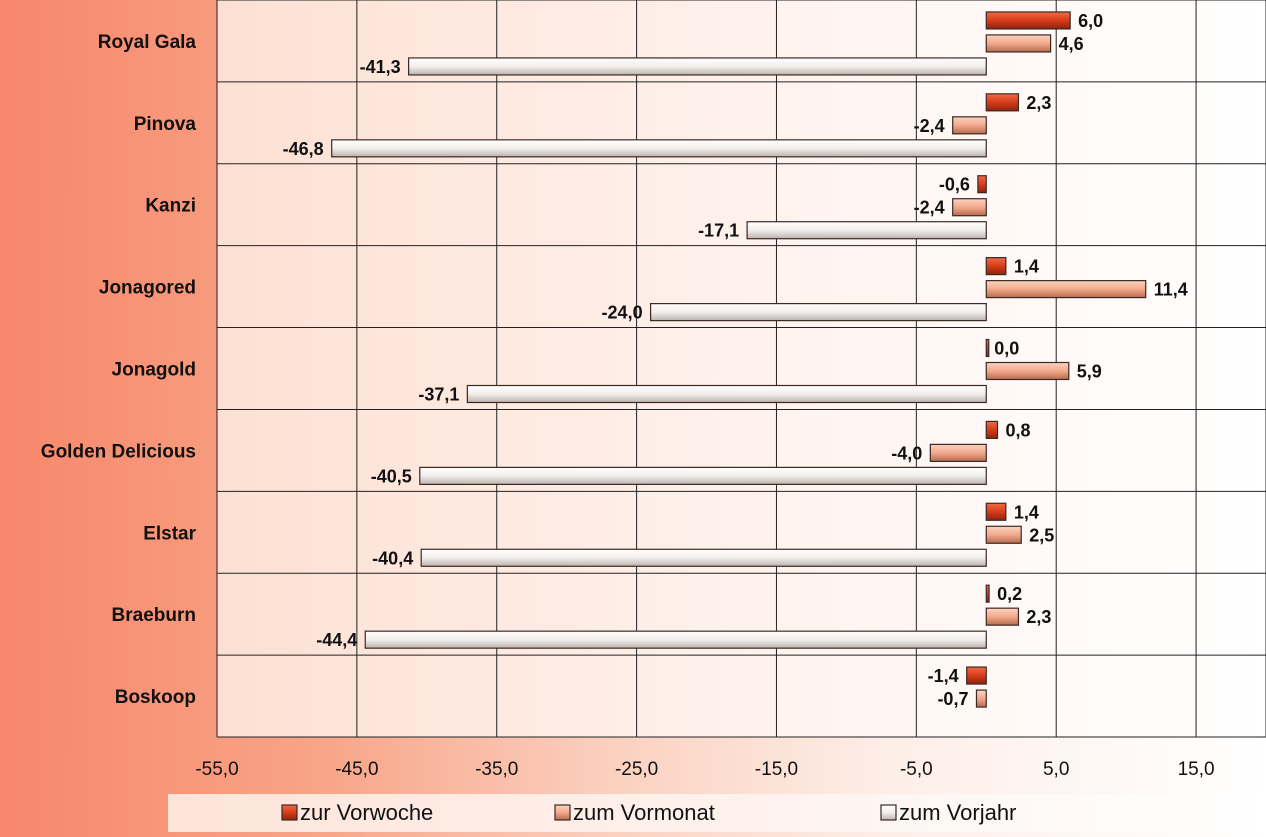 The height and width of the screenshot is (837, 1266). Describe the element at coordinates (1071, 44) in the screenshot. I see `value-label: 4,6` at that location.